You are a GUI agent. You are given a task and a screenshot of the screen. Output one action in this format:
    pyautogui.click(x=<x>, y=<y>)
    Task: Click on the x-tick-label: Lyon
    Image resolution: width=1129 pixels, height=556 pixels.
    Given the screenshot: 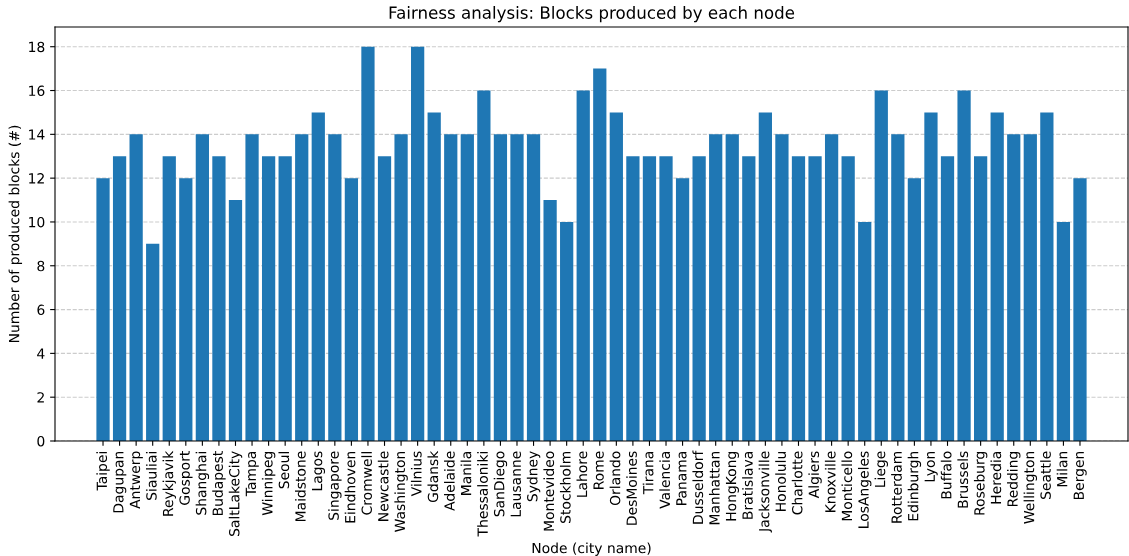 What is the action you would take?
    pyautogui.click(x=931, y=466)
    